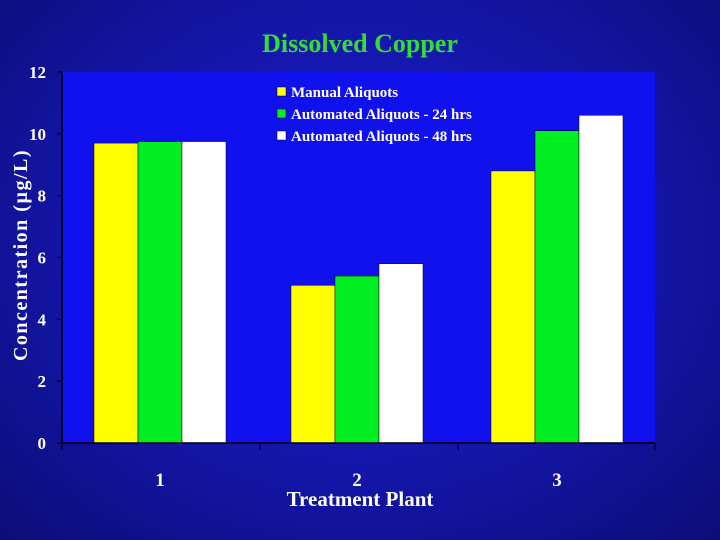 This screenshot has width=720, height=540. What do you see at coordinates (344, 93) in the screenshot?
I see `legend-label: Manual Aliquots` at bounding box center [344, 93].